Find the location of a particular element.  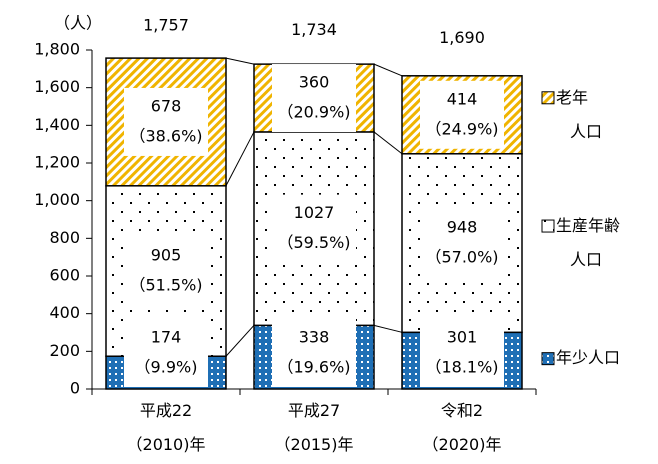

y-unit-label: （人） is located at coordinates (78, 23).